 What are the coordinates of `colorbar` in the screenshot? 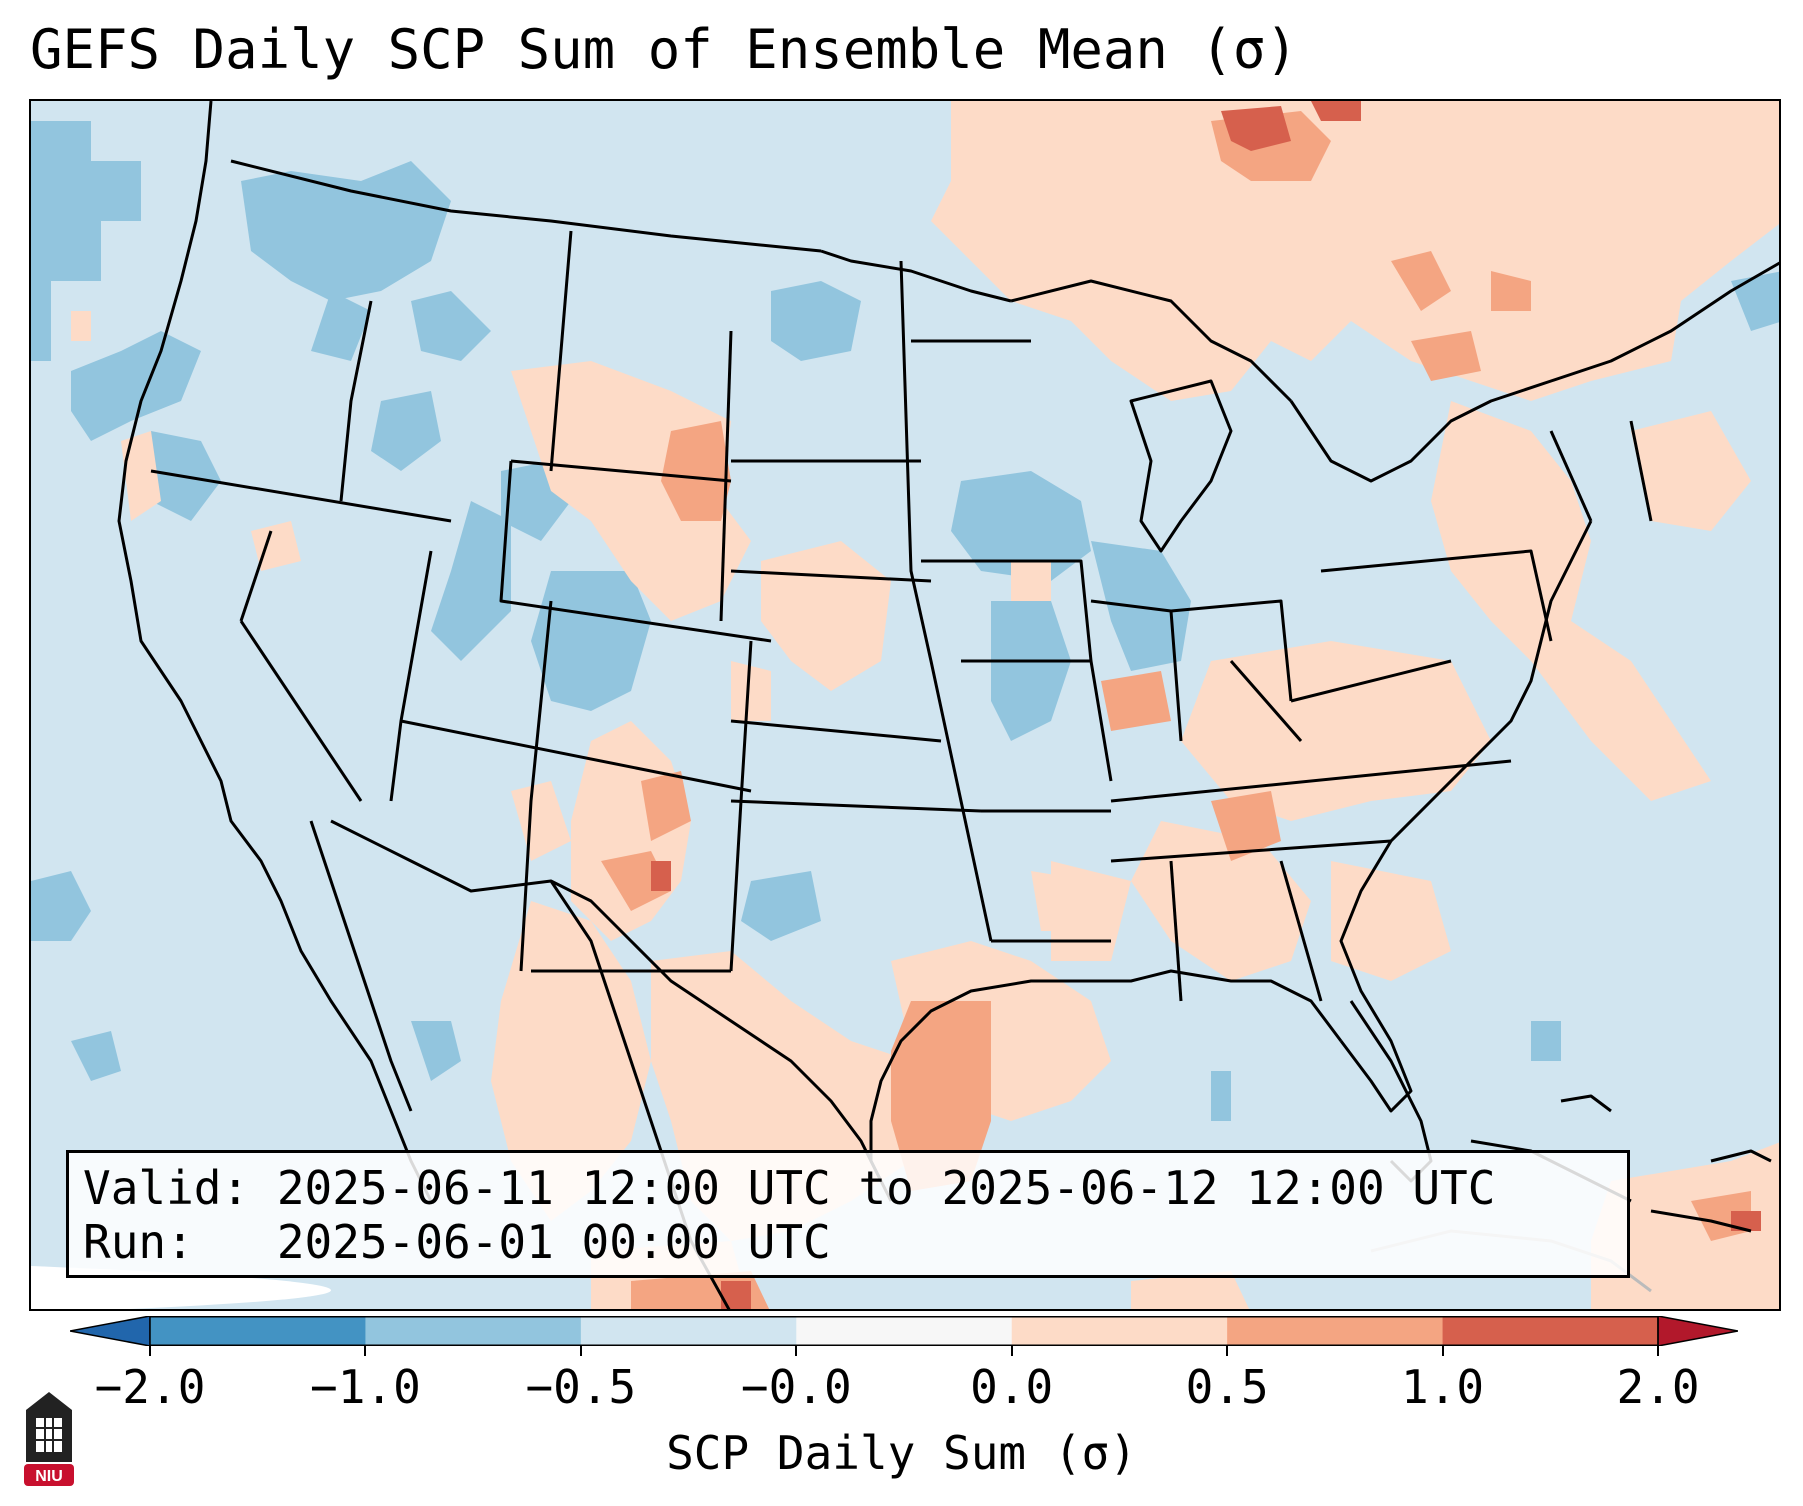 It's located at (904, 1331).